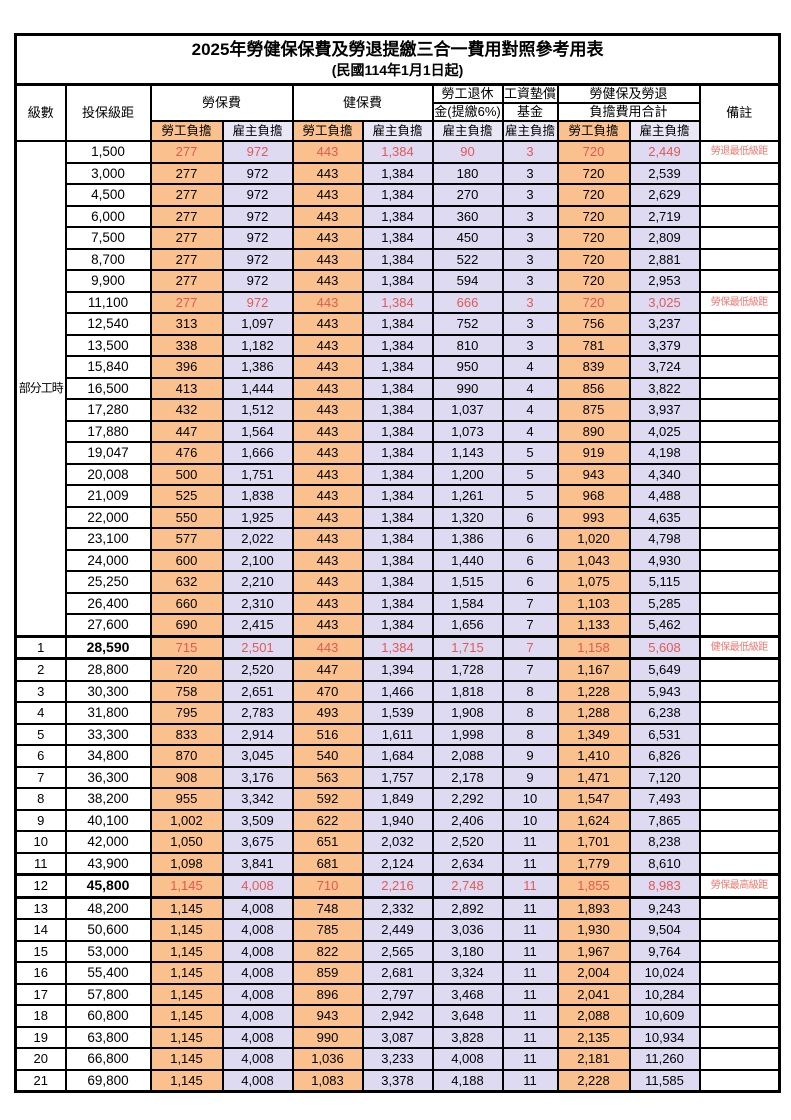 The image size is (791, 1120). What do you see at coordinates (739, 886) in the screenshot?
I see `remark-cell: 勞保最高級距` at bounding box center [739, 886].